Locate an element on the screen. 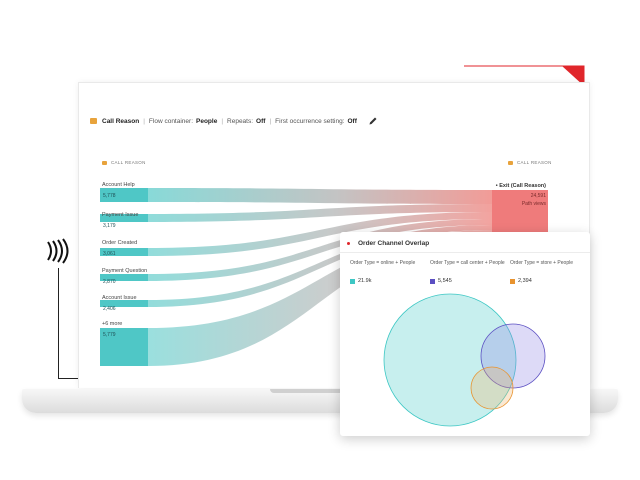  flow-node-value: 5,779 is located at coordinates (109, 335).